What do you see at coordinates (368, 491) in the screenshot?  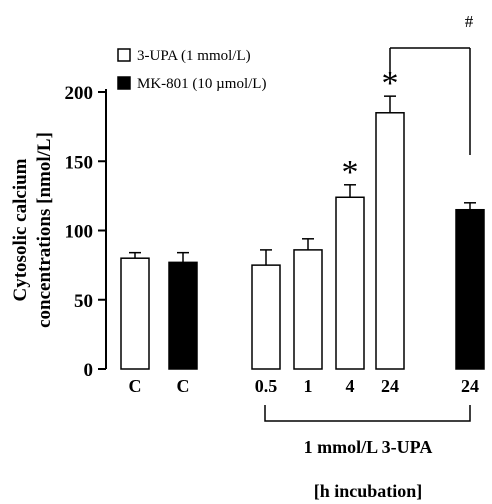 I see `group-sublabel: [h incubation]` at bounding box center [368, 491].